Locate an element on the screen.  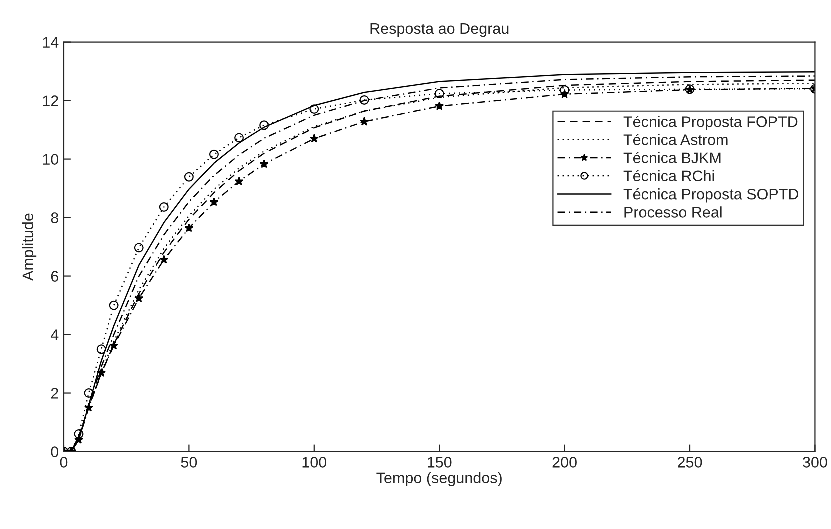
x-tick-label: 300 is located at coordinates (815, 462).